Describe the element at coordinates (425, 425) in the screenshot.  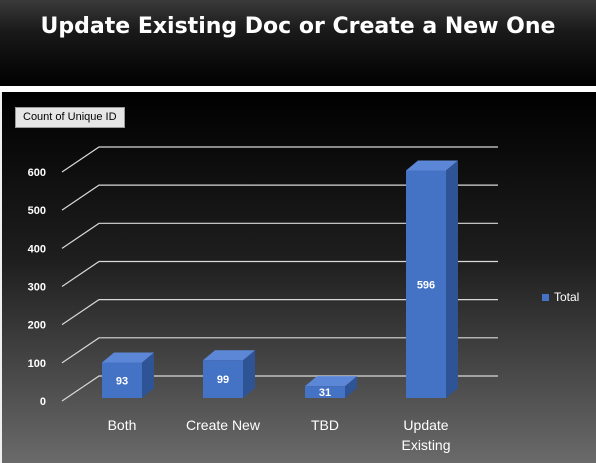
I see `x-tick-label: Update` at that location.